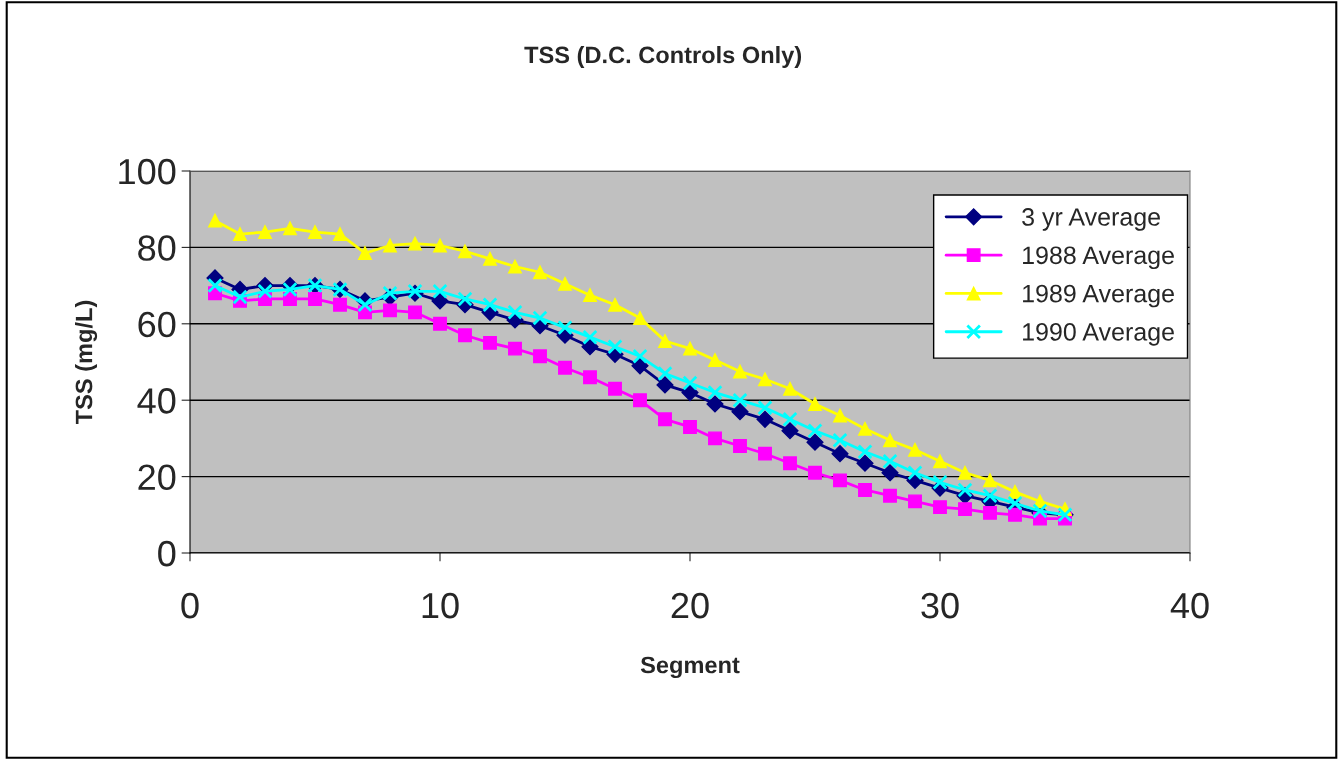 The height and width of the screenshot is (760, 1343). Describe the element at coordinates (690, 667) in the screenshot. I see `x-axis-title: Segment` at that location.